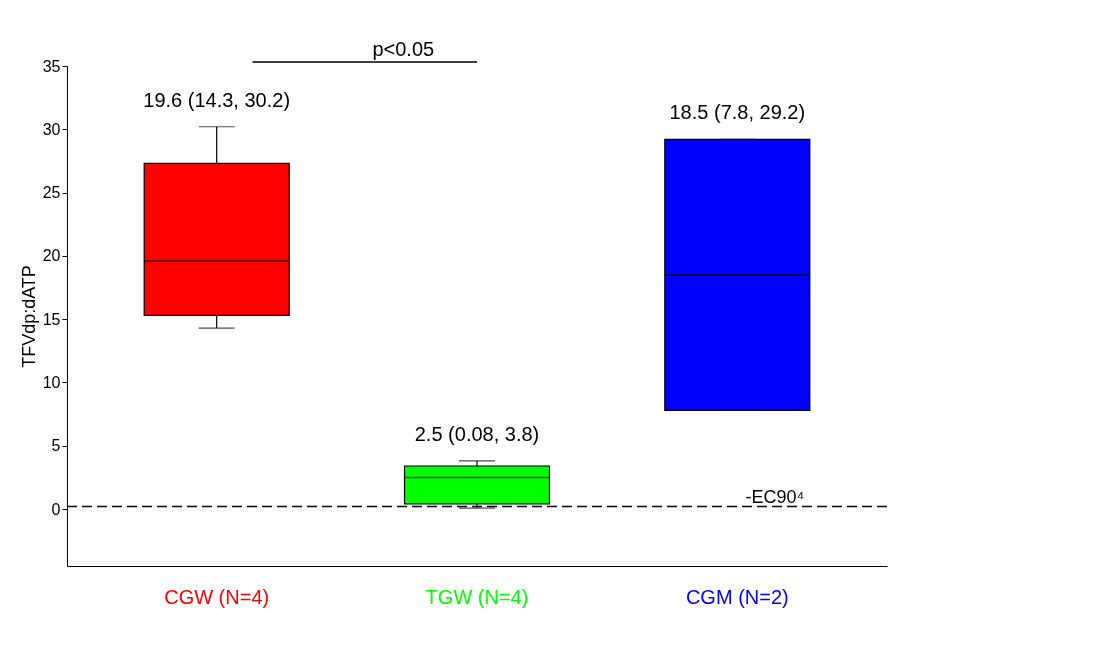  Describe the element at coordinates (51, 193) in the screenshot. I see `y-tick-label: 25` at that location.